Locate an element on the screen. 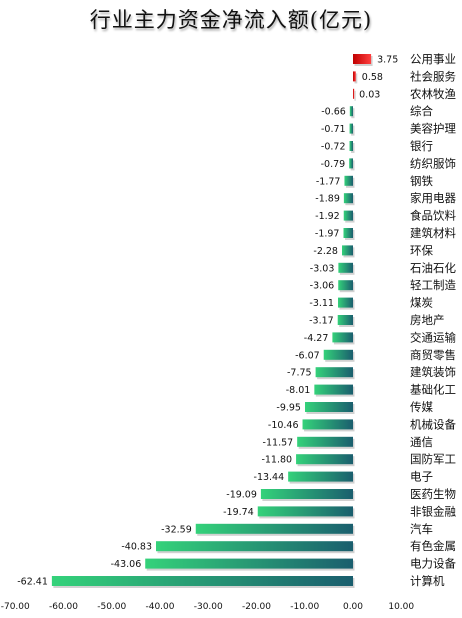  data-label: -19.74 is located at coordinates (238, 512).